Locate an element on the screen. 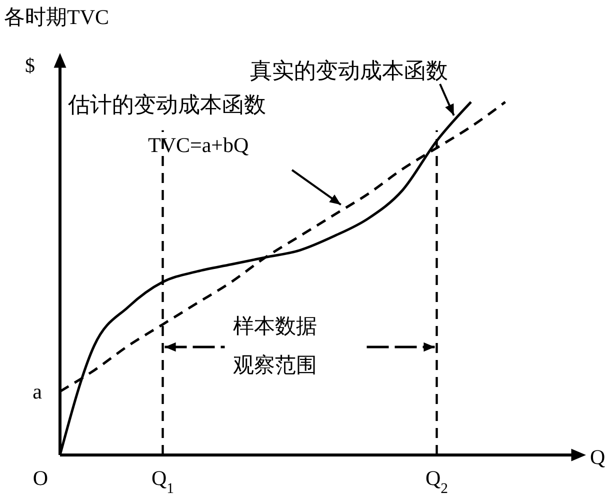  x-axis-title: Q is located at coordinates (598, 457).